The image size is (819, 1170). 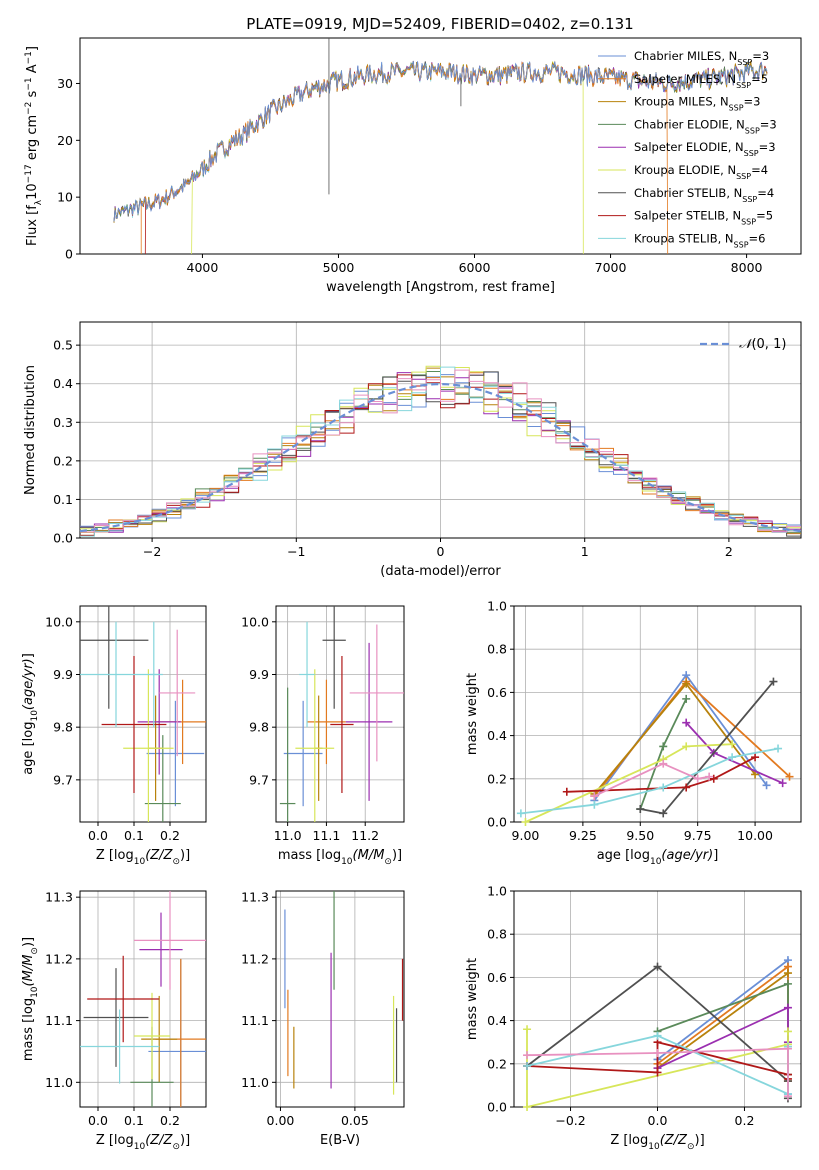 What do you see at coordinates (59, 897) in the screenshot?
I see `mass_vs_Z-ytick-label: 11.3` at bounding box center [59, 897].